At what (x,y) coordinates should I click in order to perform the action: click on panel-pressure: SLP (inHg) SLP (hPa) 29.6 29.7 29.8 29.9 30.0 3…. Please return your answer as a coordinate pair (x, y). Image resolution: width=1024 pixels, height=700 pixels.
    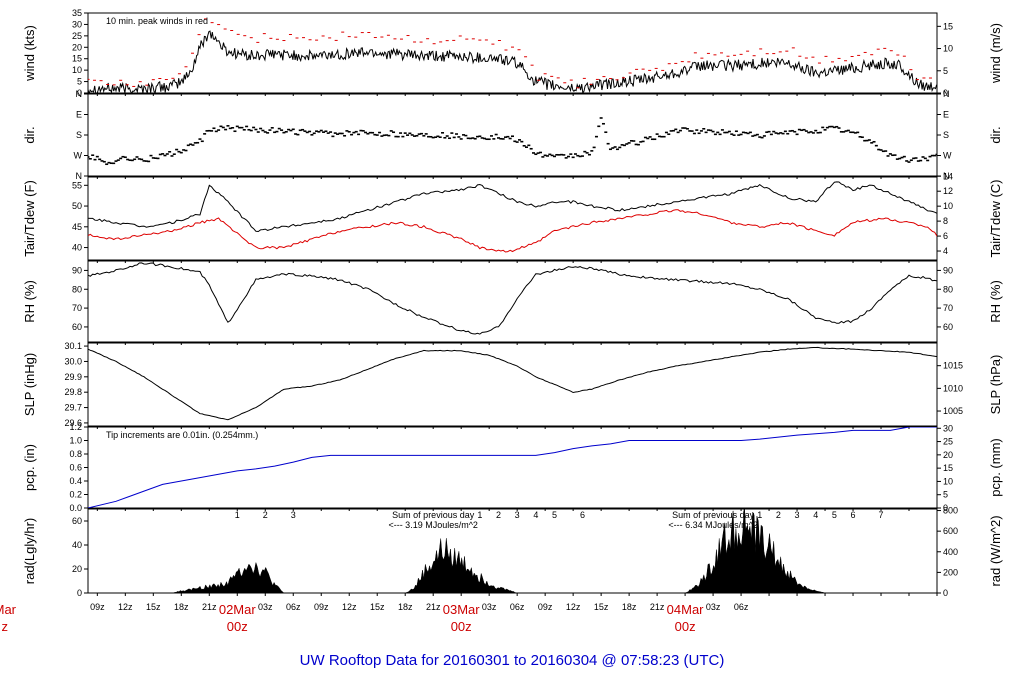
    Looking at the image, I should click on (512, 385).